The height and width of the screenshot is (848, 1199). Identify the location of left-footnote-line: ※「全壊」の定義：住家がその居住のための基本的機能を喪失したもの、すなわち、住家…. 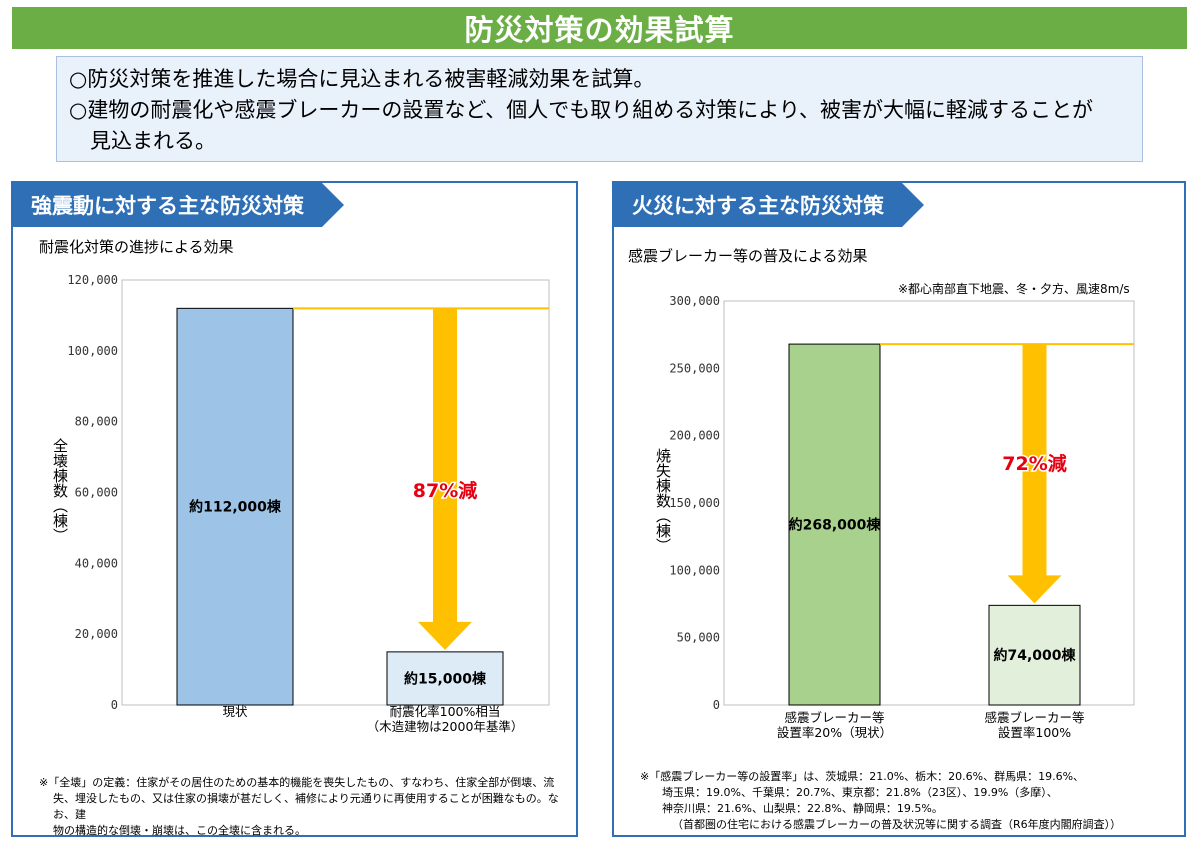
(297, 782).